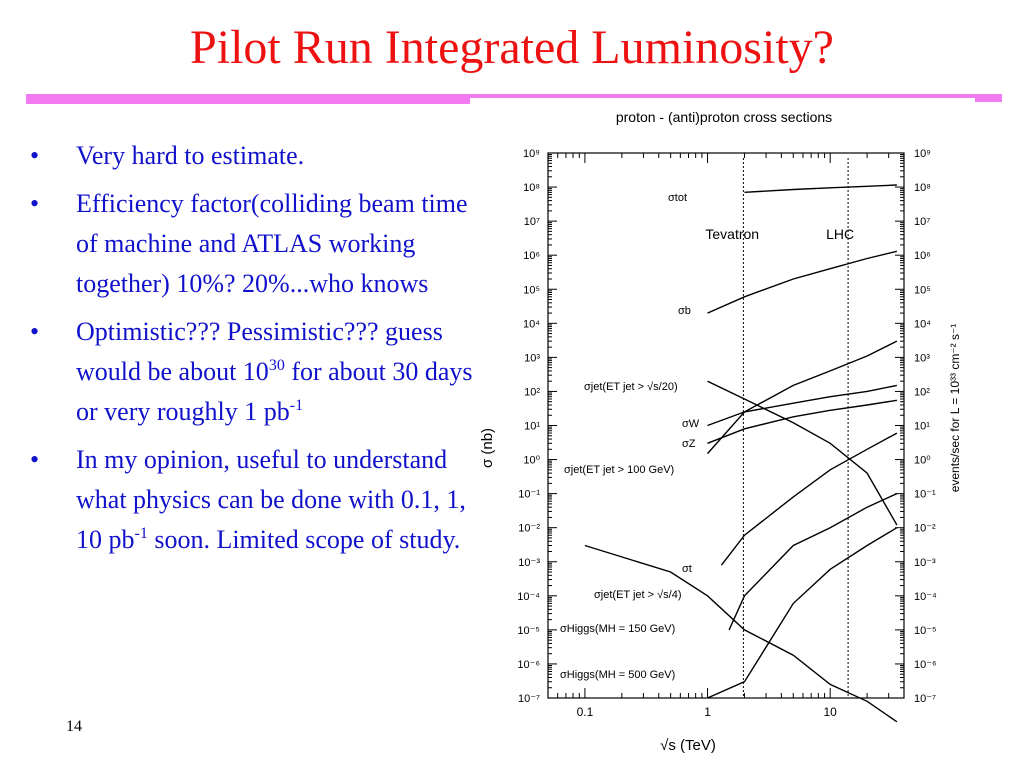 This screenshot has width=1024, height=773. What do you see at coordinates (304, 539) in the screenshot?
I see `bullet-text: soon. Limited scope of study.` at bounding box center [304, 539].